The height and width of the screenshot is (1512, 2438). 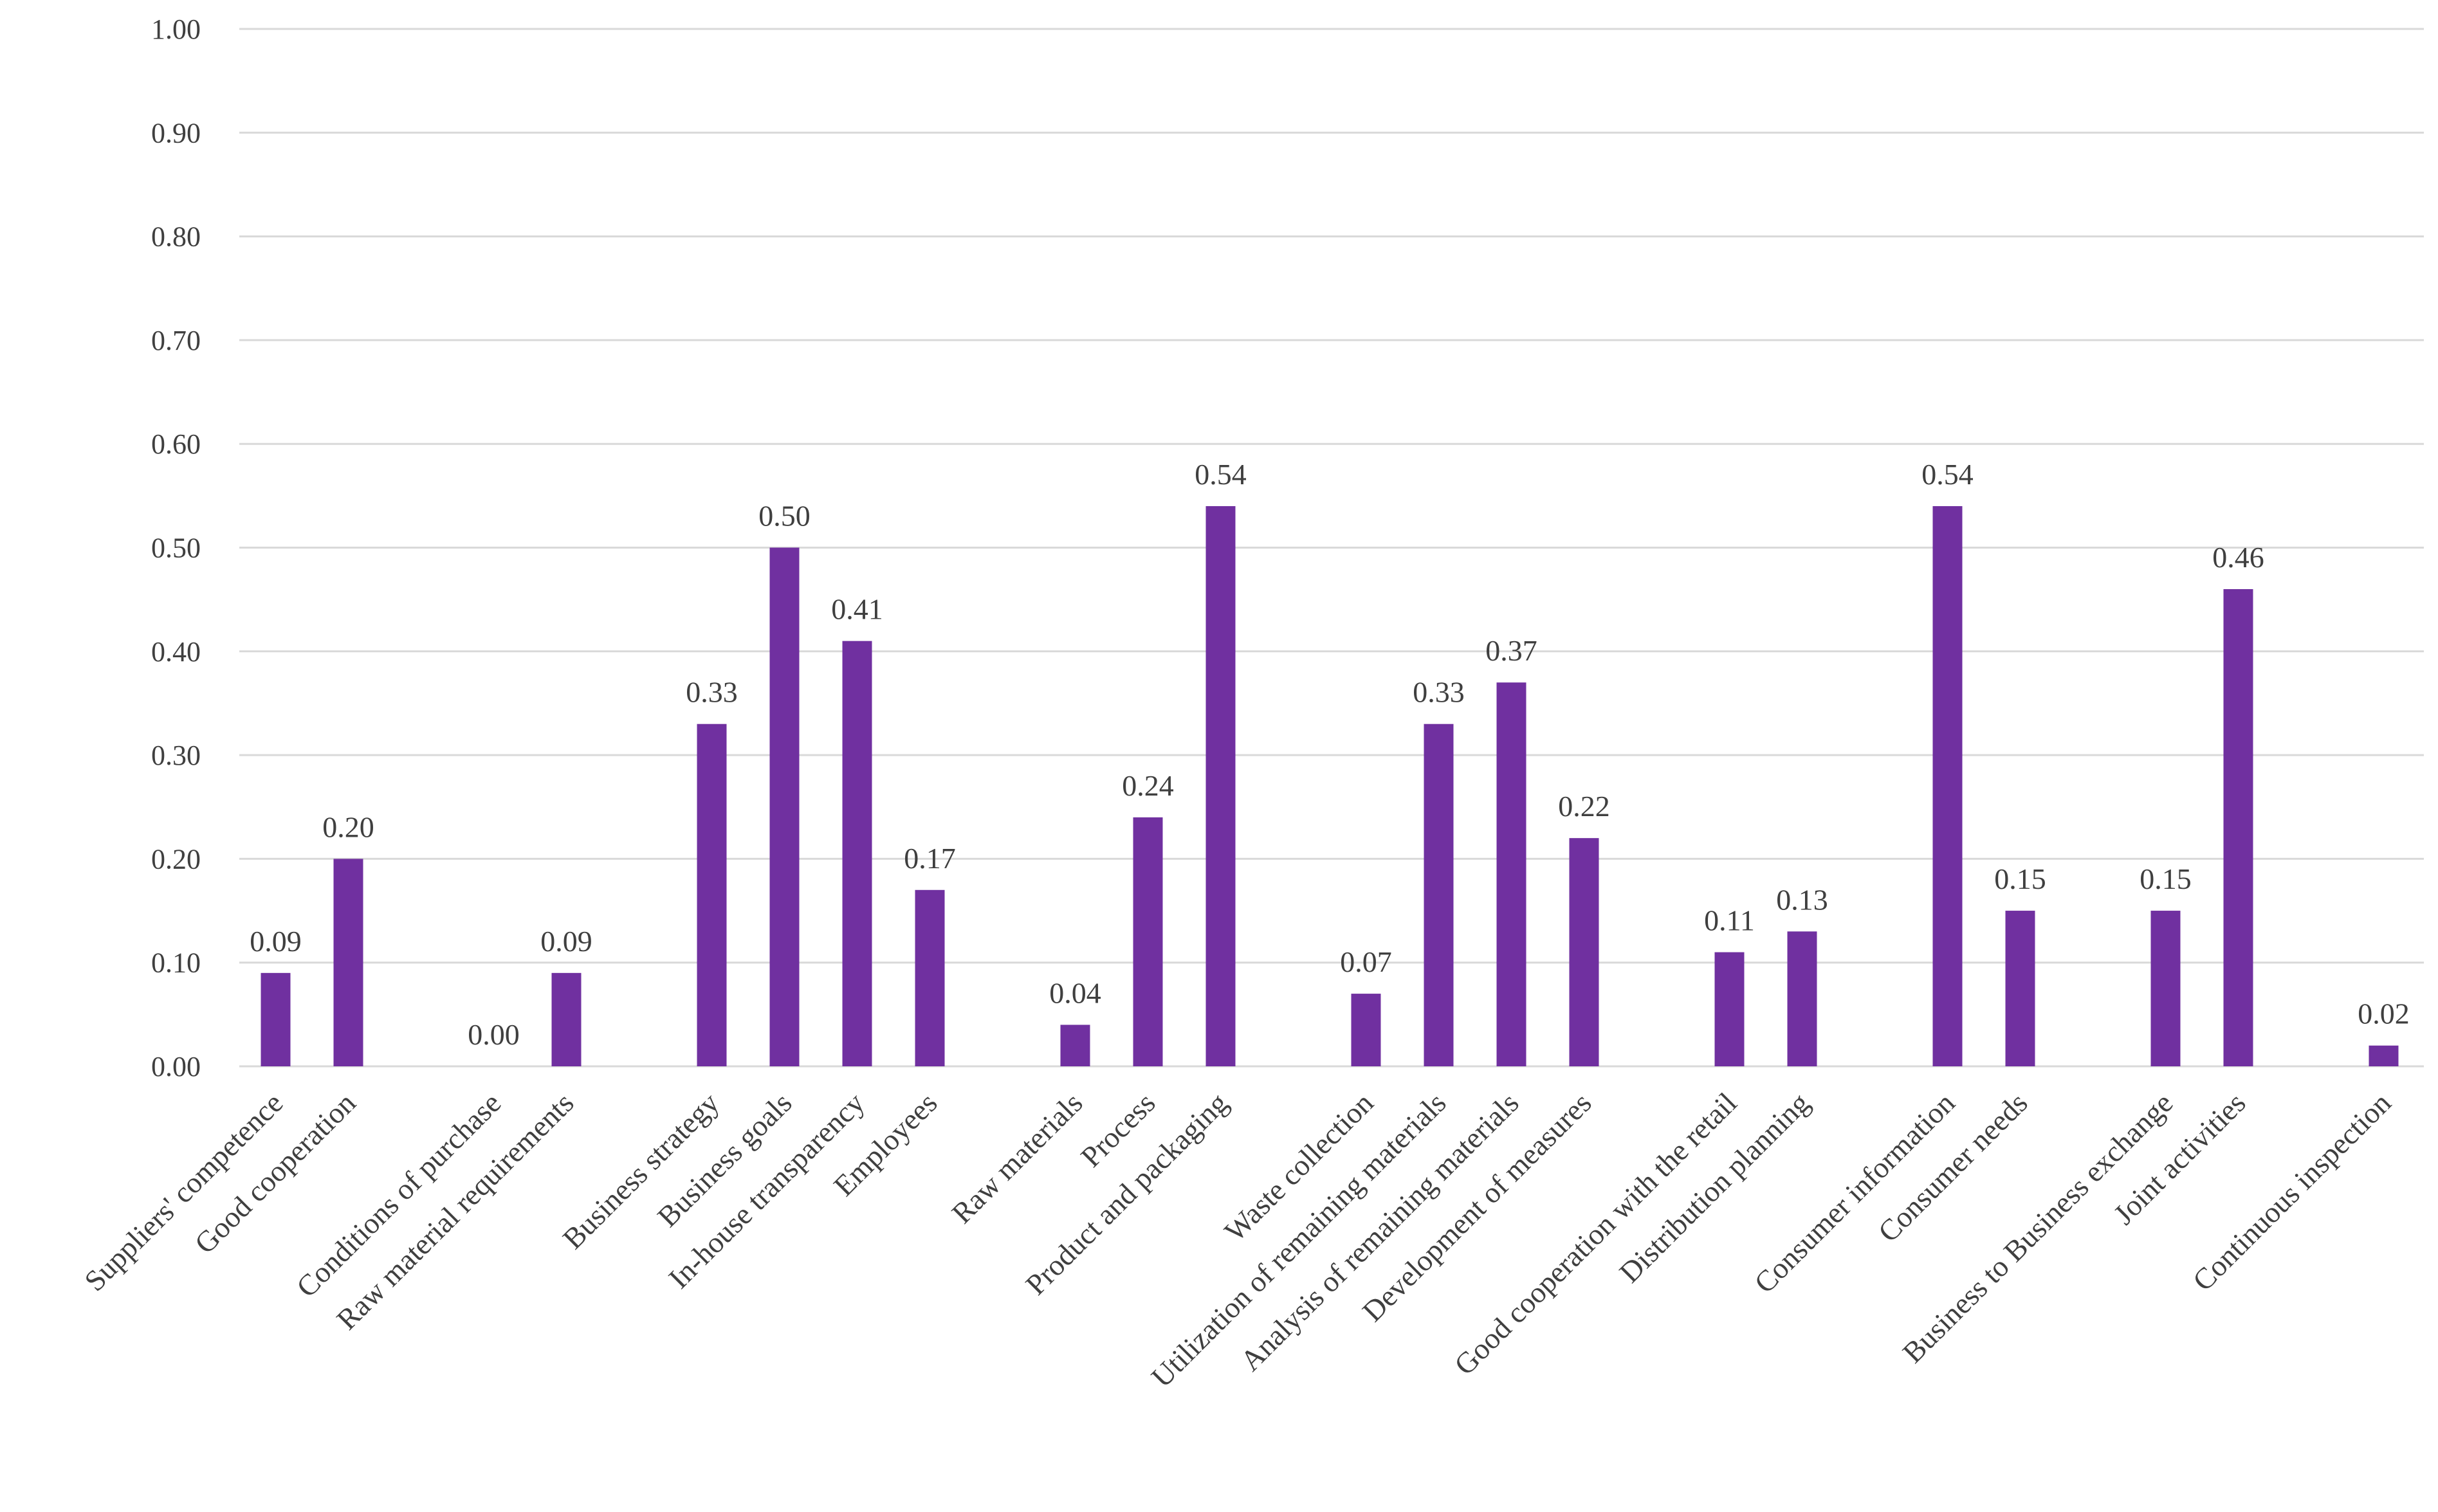 I want to click on data-label: 0.24, so click(x=1148, y=785).